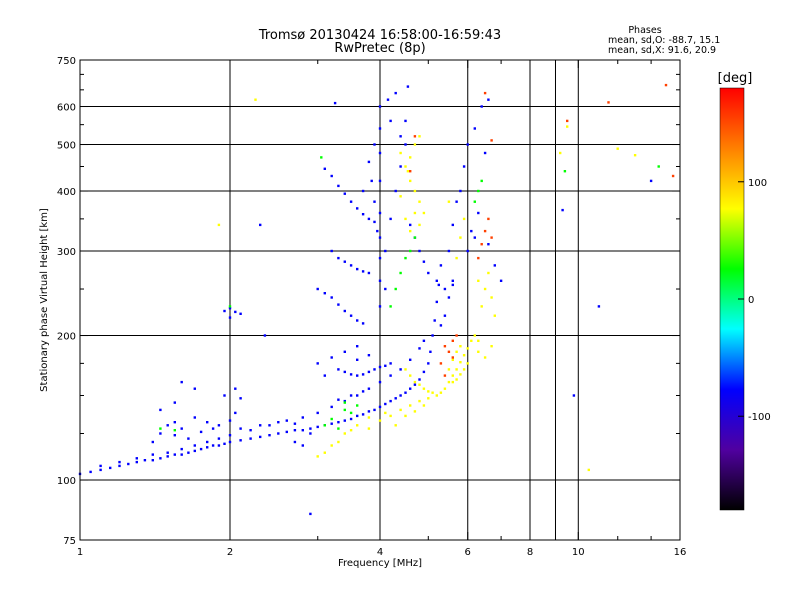 This screenshot has height=600, width=800. What do you see at coordinates (664, 40) in the screenshot?
I see `phase-stats-o: mean, sd,O: -88.7, 15.1` at bounding box center [664, 40].